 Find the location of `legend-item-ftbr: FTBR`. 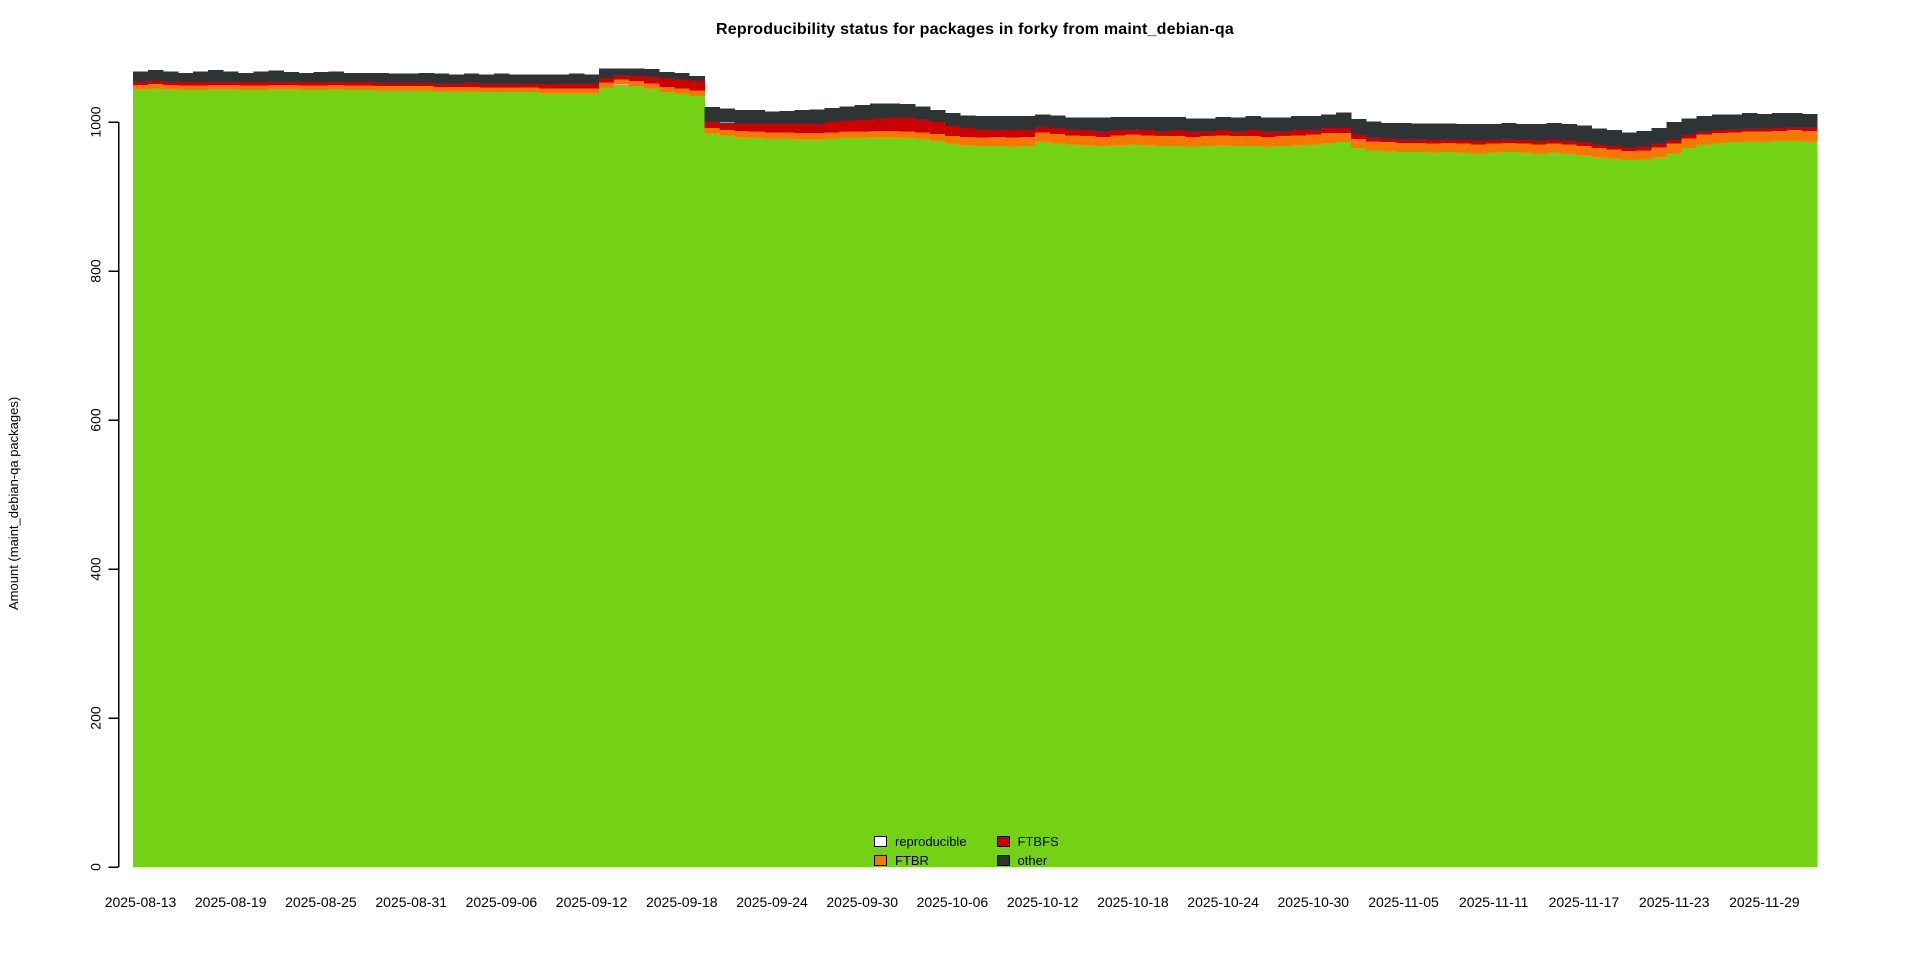

legend-item-ftbr: FTBR is located at coordinates (920, 860).